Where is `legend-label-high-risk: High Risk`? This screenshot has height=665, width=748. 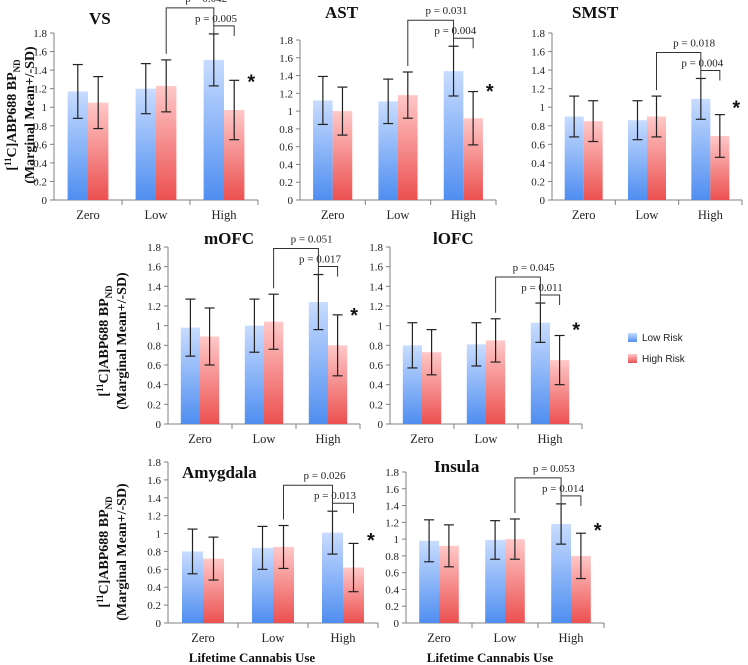
legend-label-high-risk: High Risk is located at coordinates (664, 359).